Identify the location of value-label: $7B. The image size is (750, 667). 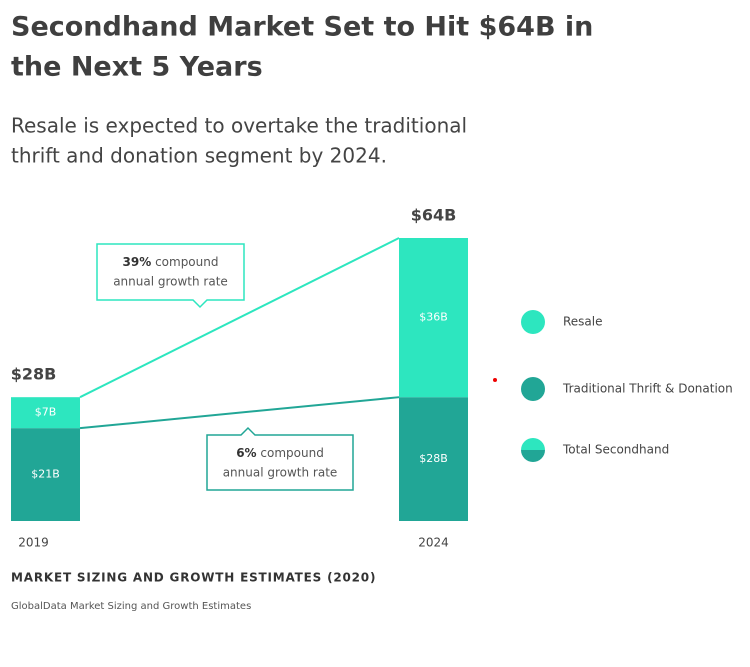
(46, 412).